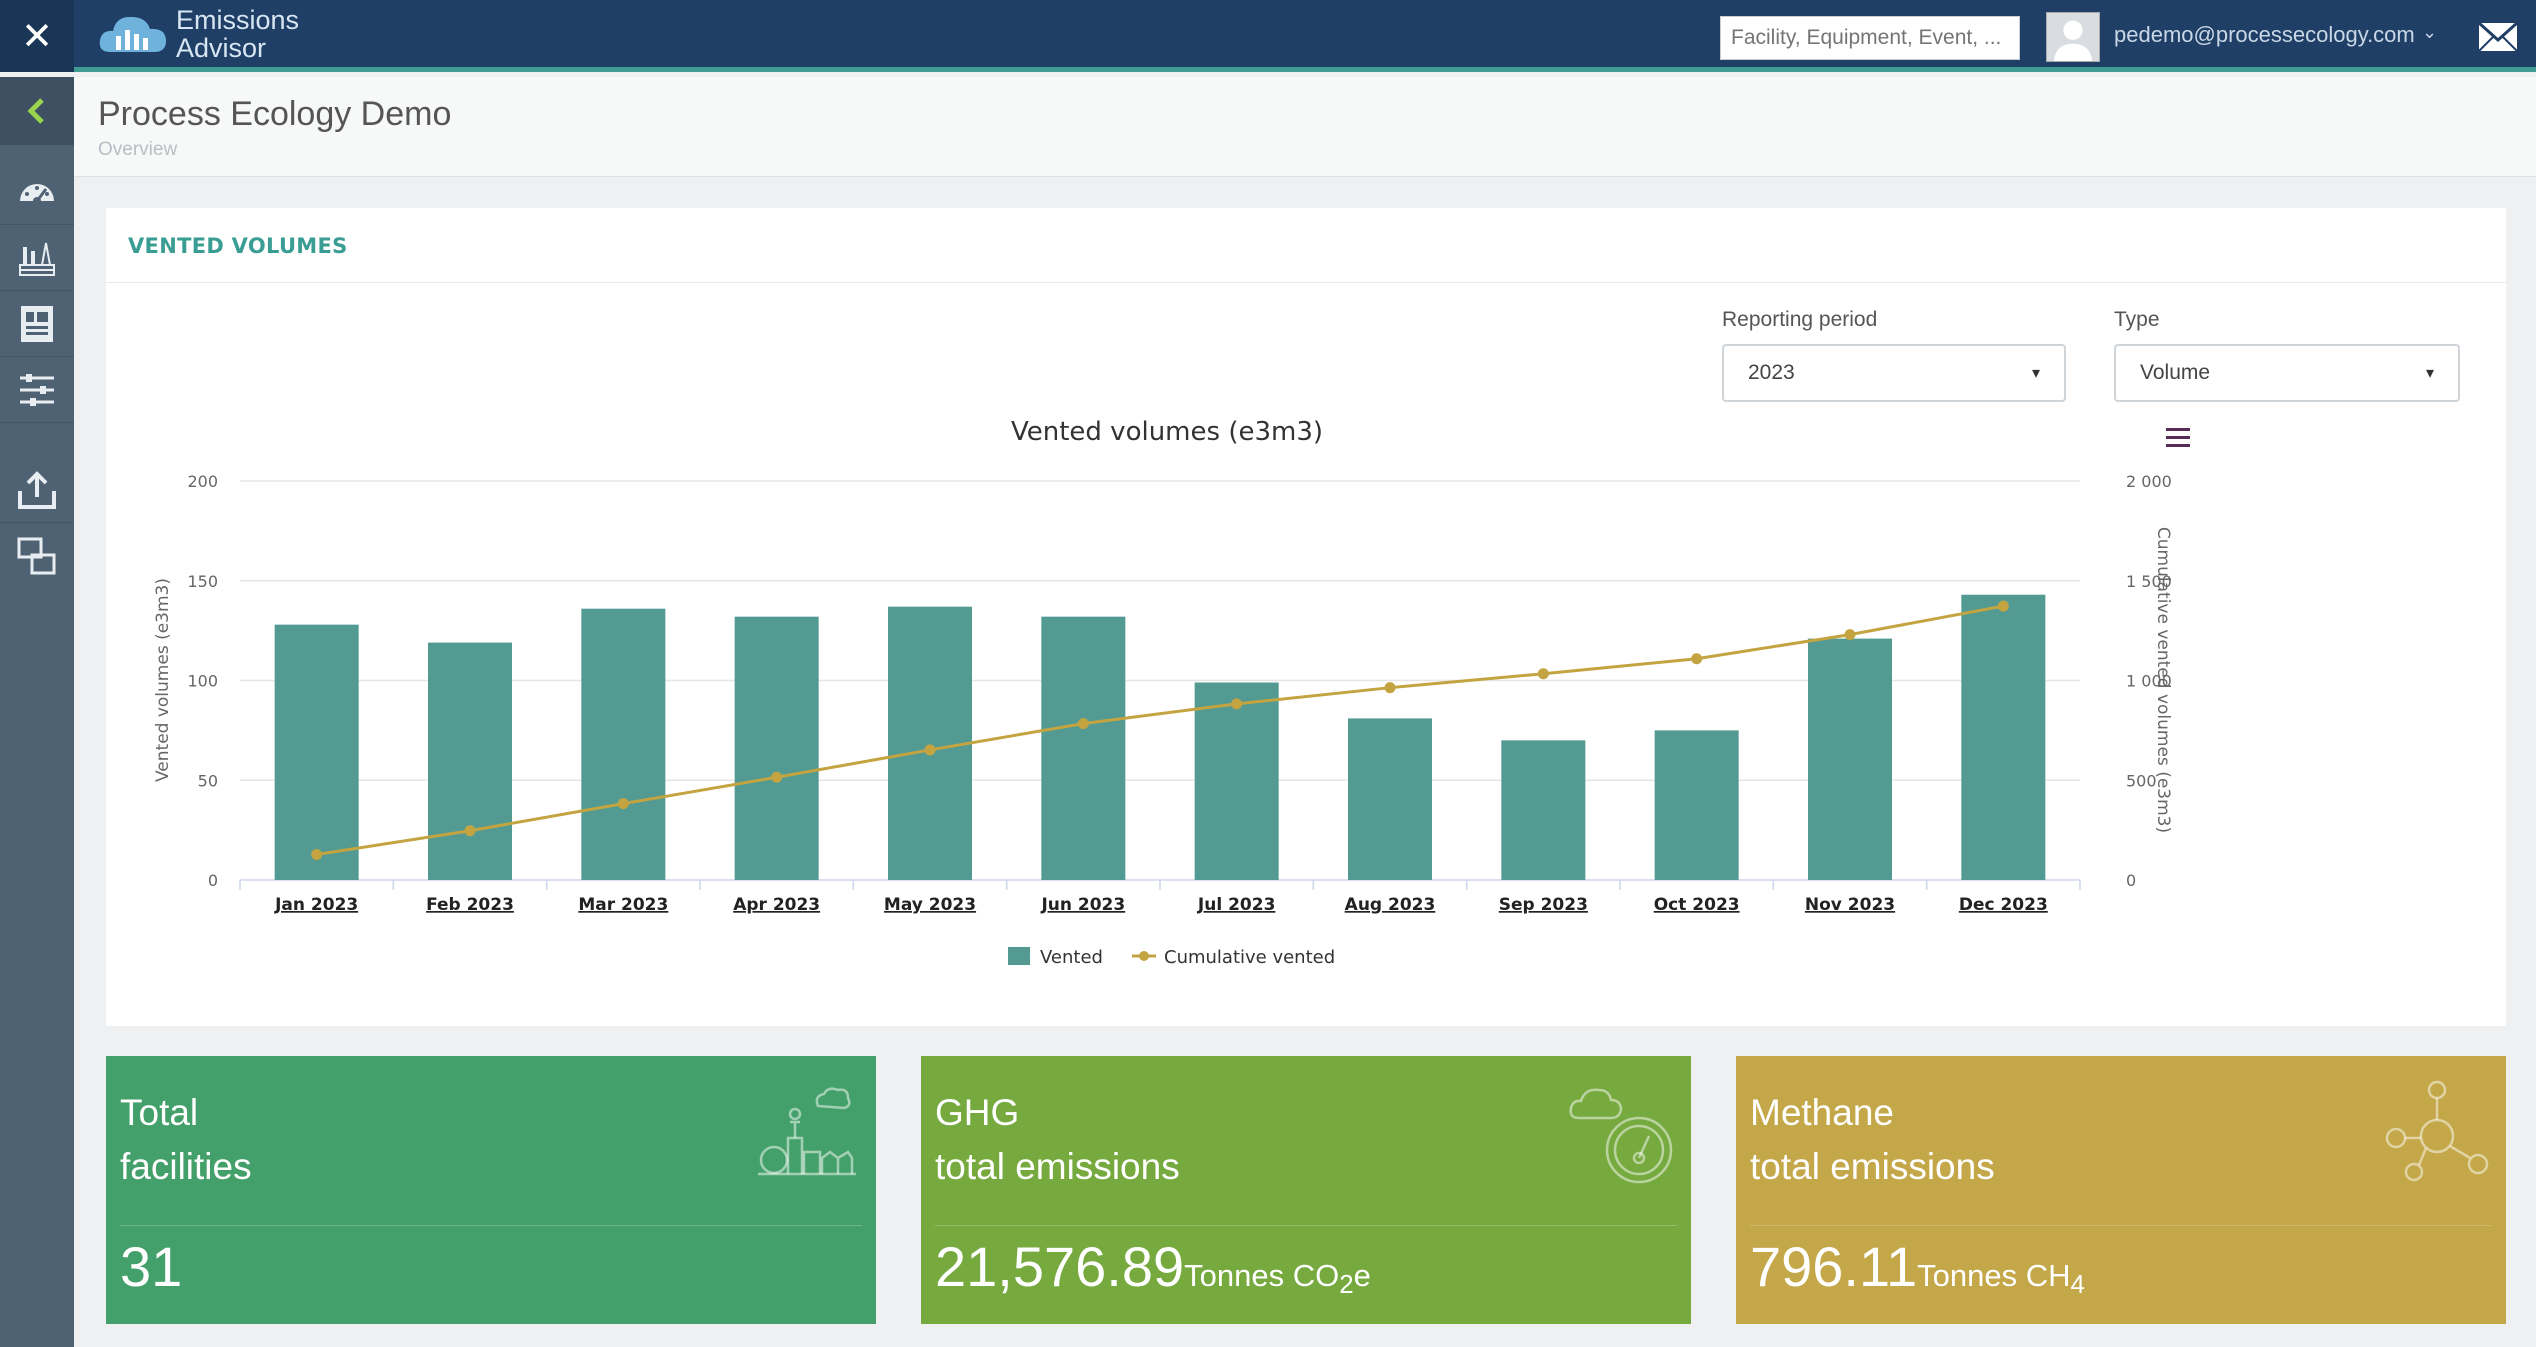 This screenshot has width=2536, height=1347. What do you see at coordinates (930, 905) in the screenshot?
I see `x-tick-label: May 2023` at bounding box center [930, 905].